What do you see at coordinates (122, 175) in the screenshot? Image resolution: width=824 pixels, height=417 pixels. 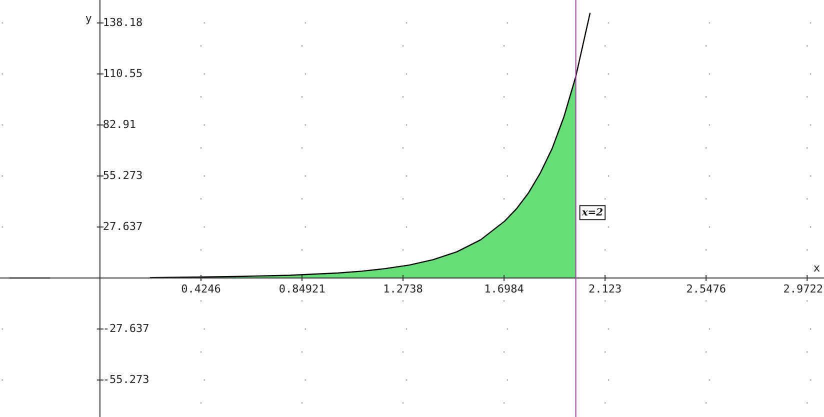 I see `y-tick-label: 55.273` at bounding box center [122, 175].